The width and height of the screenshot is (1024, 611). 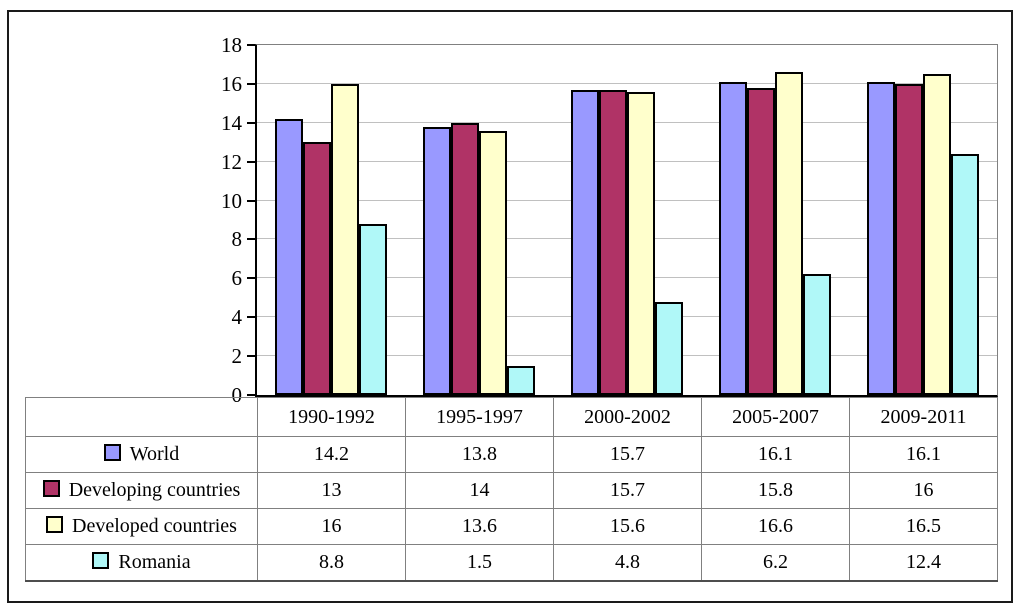 What do you see at coordinates (923, 417) in the screenshot?
I see `category-label: 2009-2011` at bounding box center [923, 417].